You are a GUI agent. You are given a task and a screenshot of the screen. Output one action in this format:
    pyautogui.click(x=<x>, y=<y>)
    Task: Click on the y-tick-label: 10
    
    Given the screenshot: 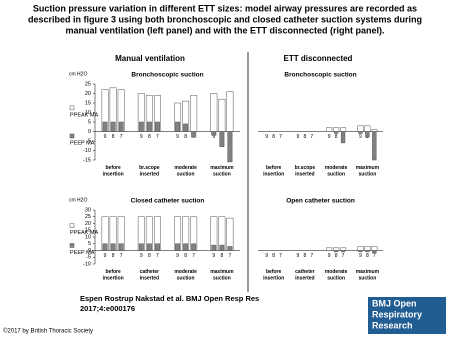 What is the action you would take?
    pyautogui.click(x=88, y=237)
    